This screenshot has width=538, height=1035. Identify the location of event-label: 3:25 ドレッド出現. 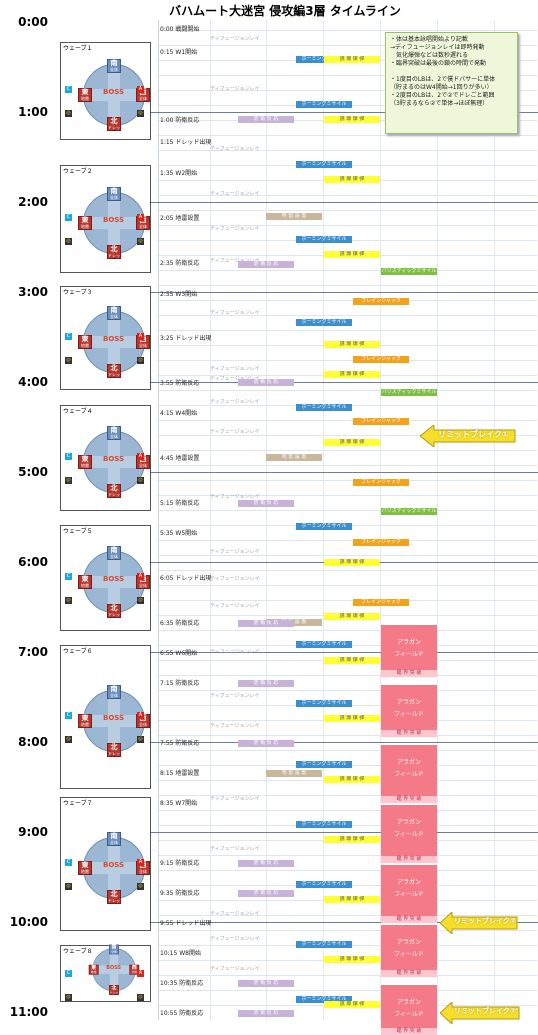
(186, 338).